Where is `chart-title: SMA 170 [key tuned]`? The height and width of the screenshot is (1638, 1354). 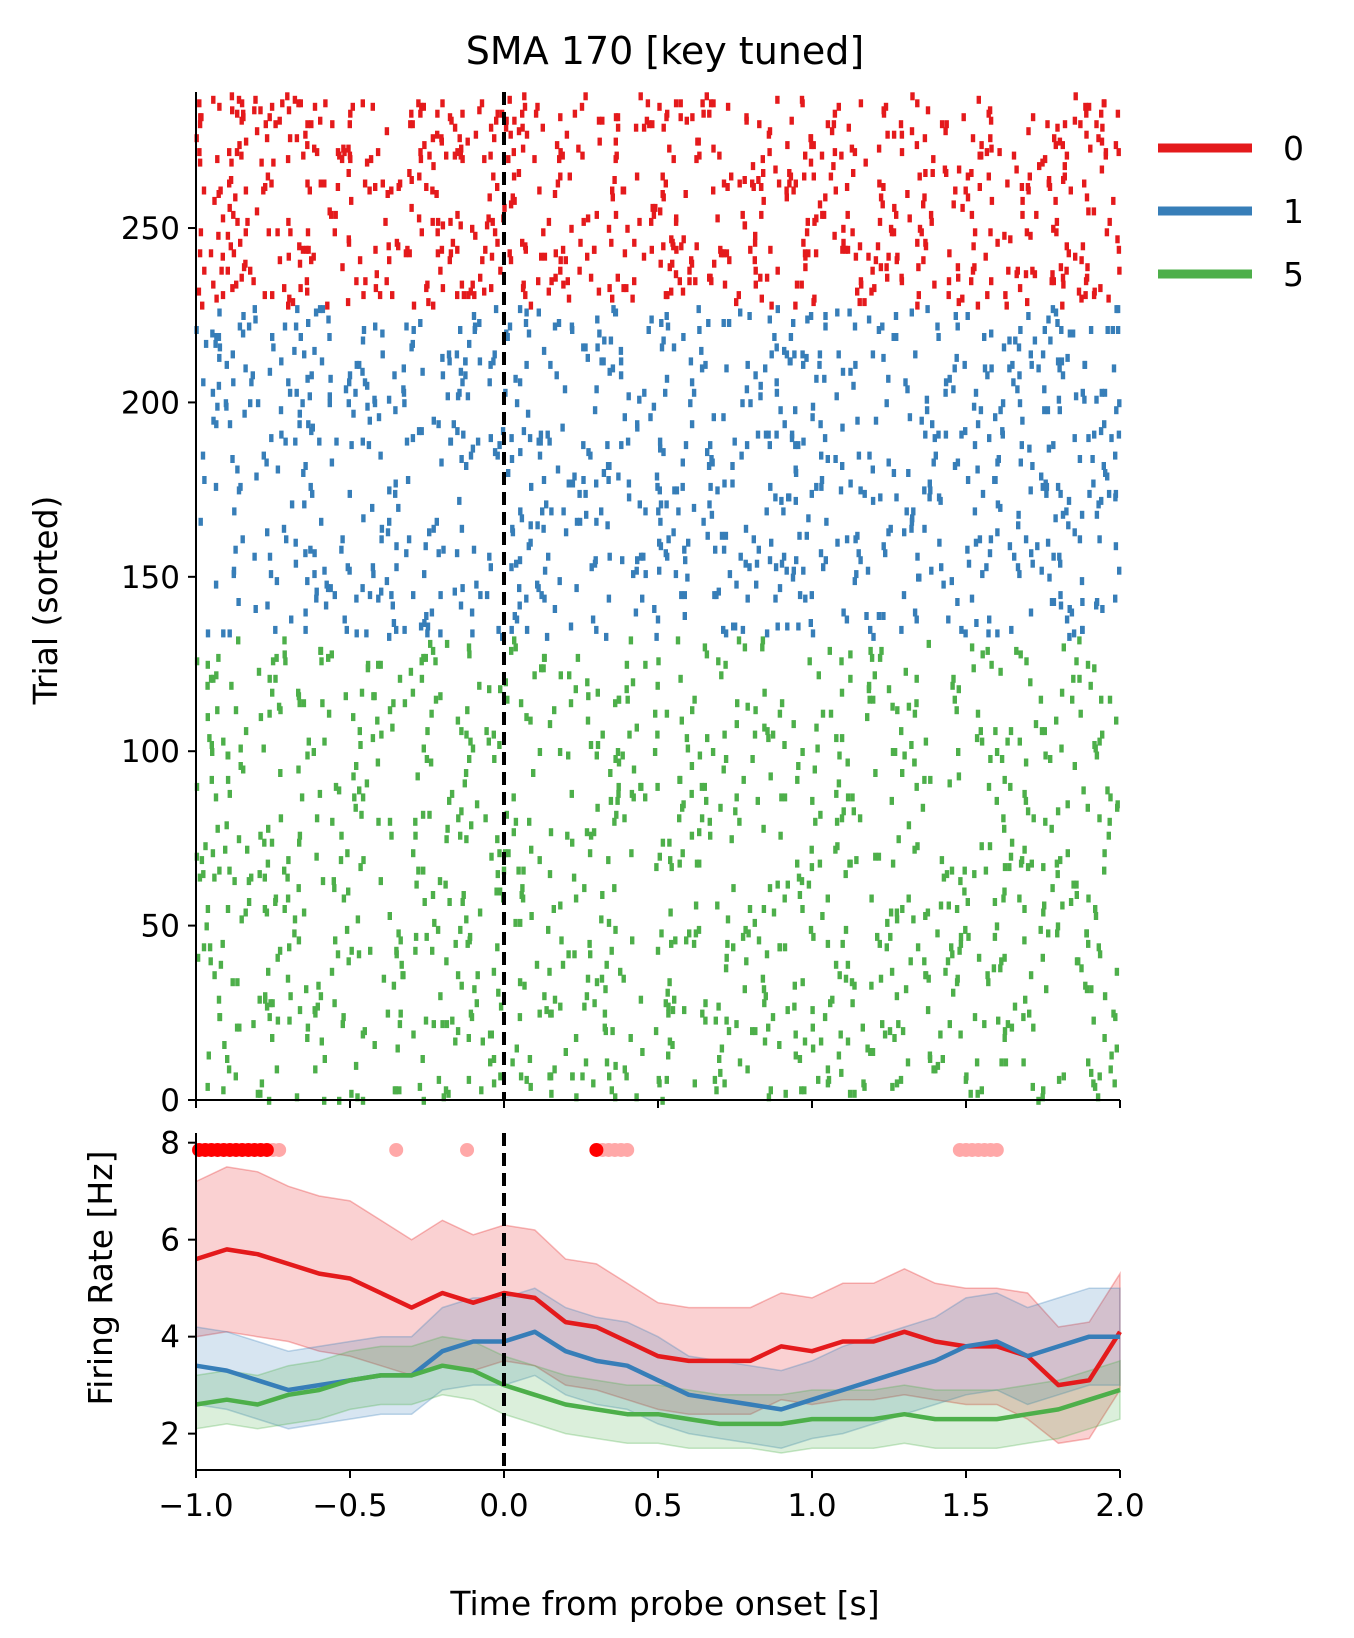
chart-title: SMA 170 [key tuned] is located at coordinates (665, 51).